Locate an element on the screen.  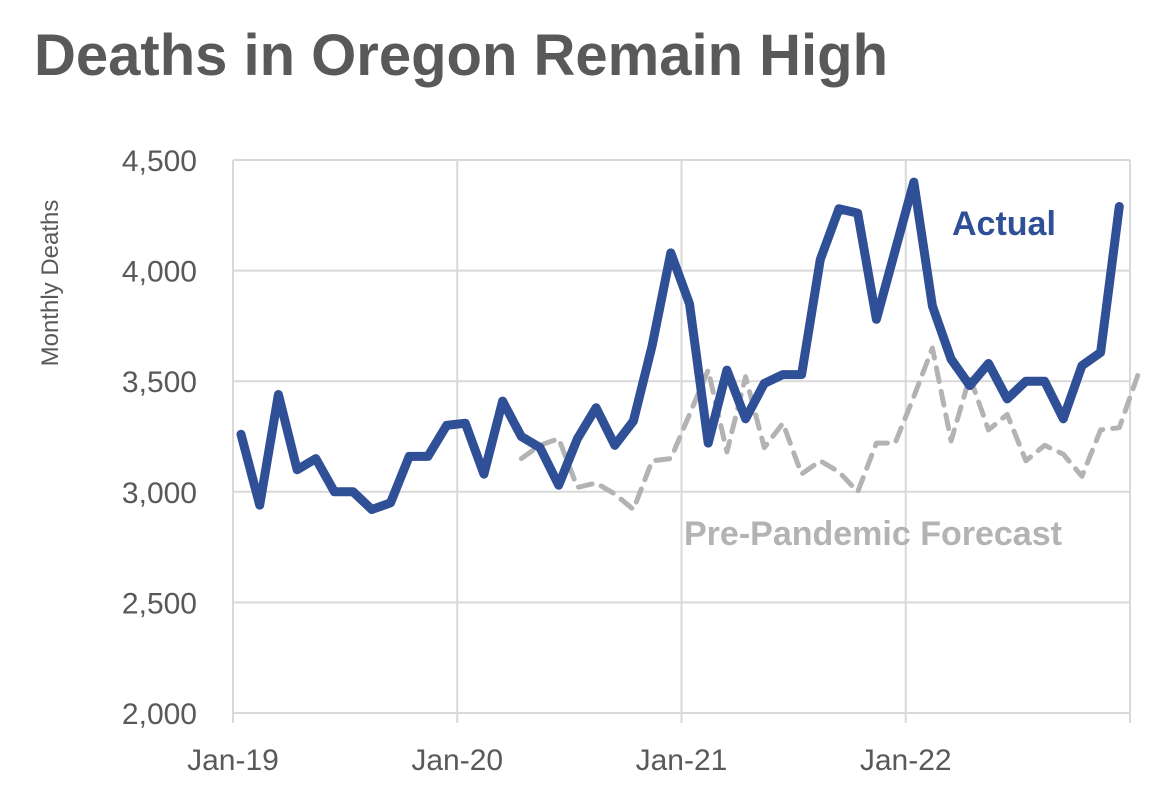
x-tick-label: Jan-21 is located at coordinates (682, 760).